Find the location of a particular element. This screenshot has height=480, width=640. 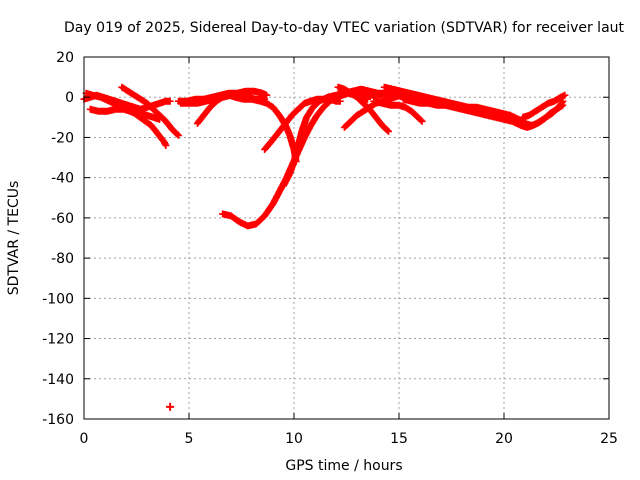

series-arc-q is located at coordinates (544, 106).